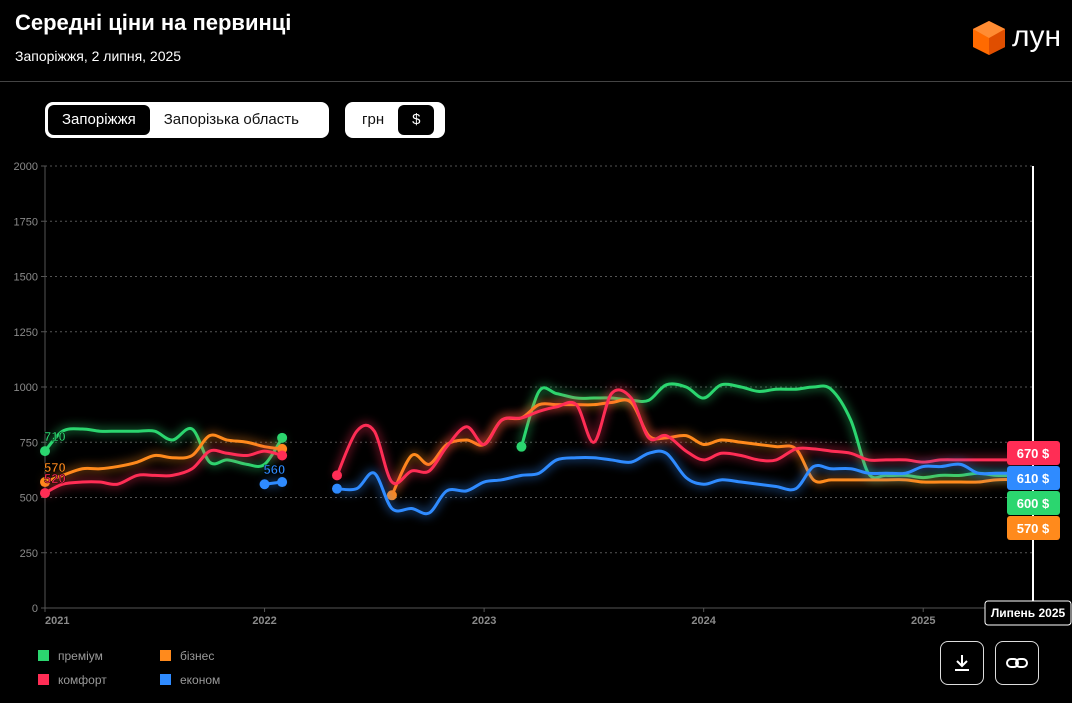 Image resolution: width=1072 pixels, height=703 pixels. Describe the element at coordinates (26, 333) in the screenshot. I see `y-tick-label: 1250` at that location.